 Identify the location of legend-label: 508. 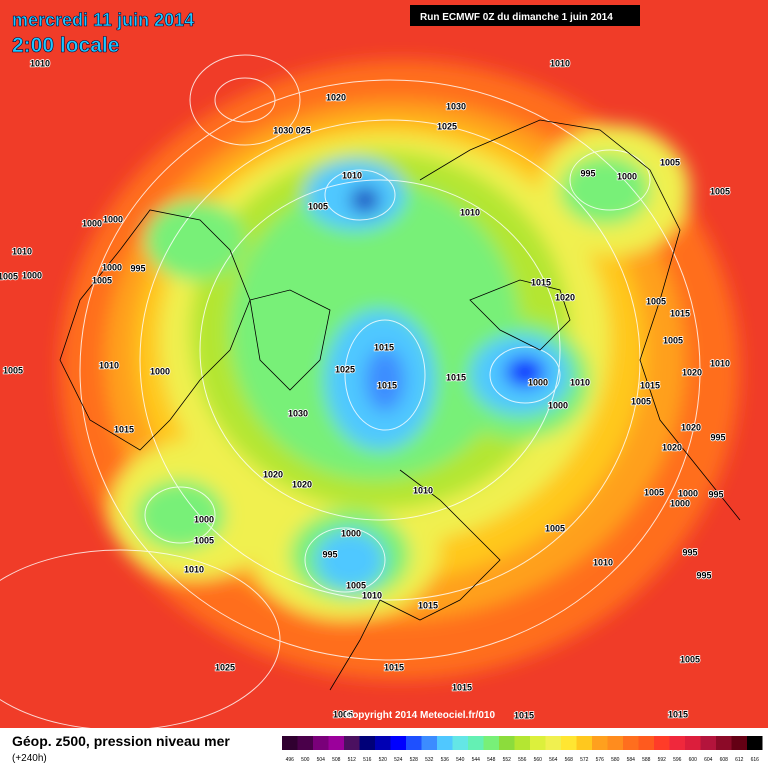
(336, 760).